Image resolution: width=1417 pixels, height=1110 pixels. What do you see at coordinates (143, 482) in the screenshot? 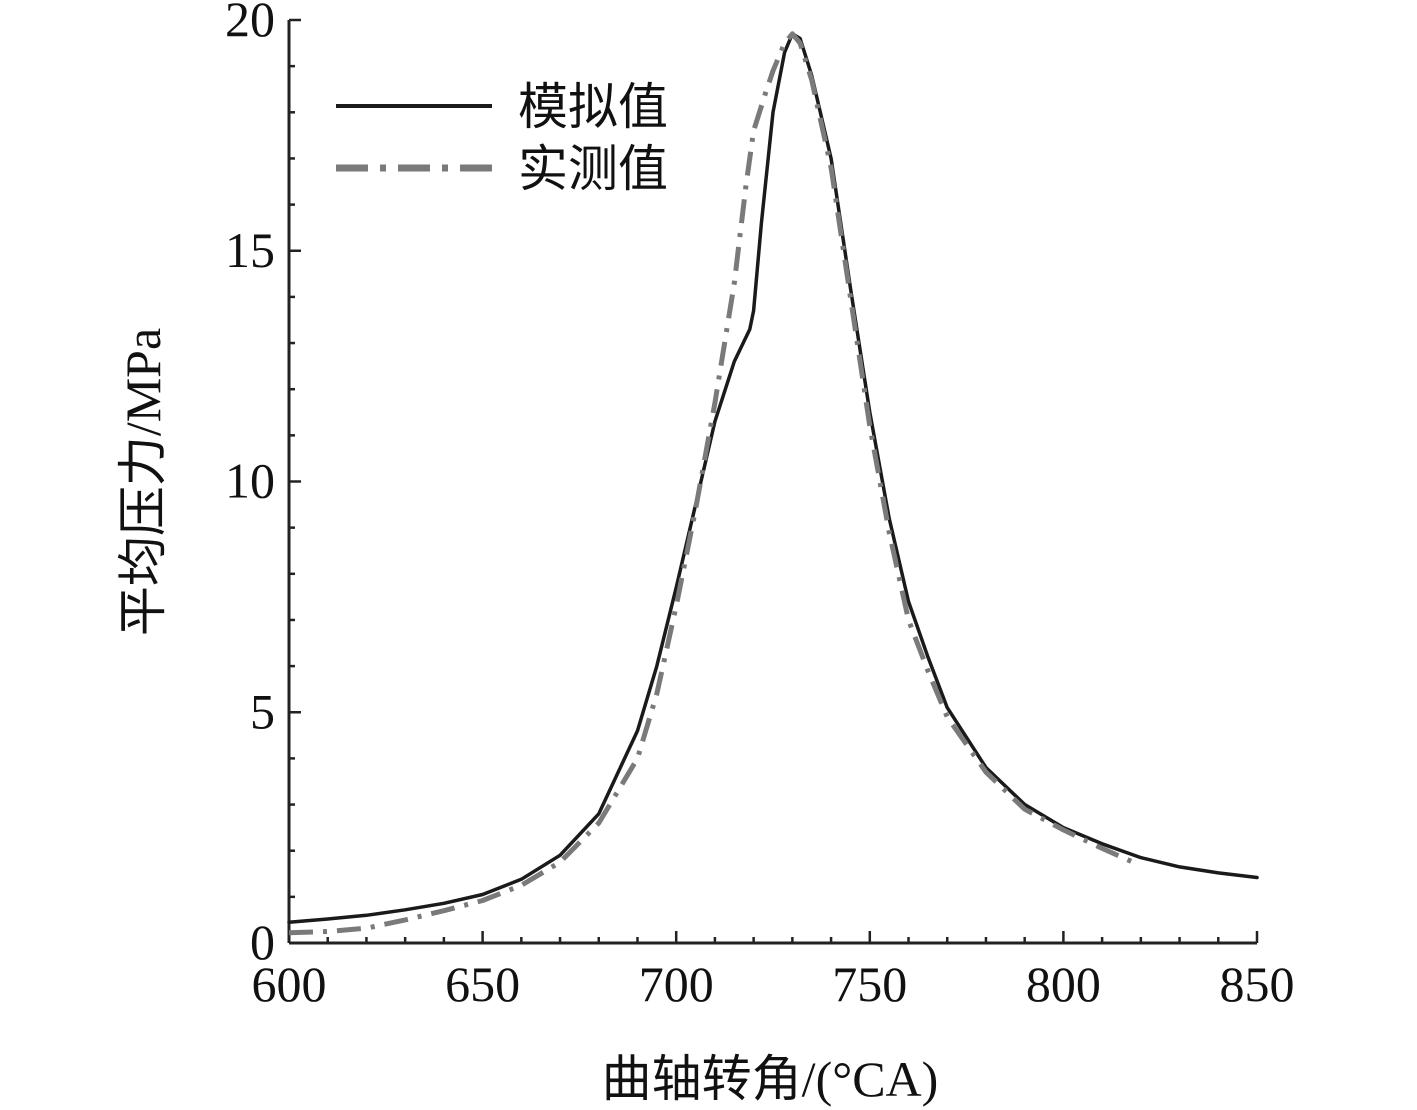
I see `y-axis-title: 平均压力/MPa` at bounding box center [143, 482].